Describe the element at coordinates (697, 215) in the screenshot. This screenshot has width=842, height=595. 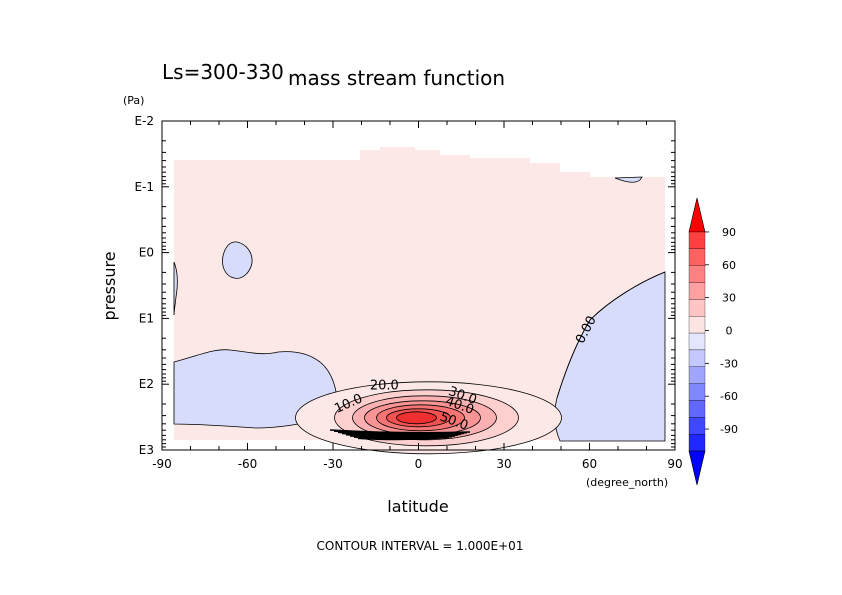
I see `colorbar-top-extension` at that location.